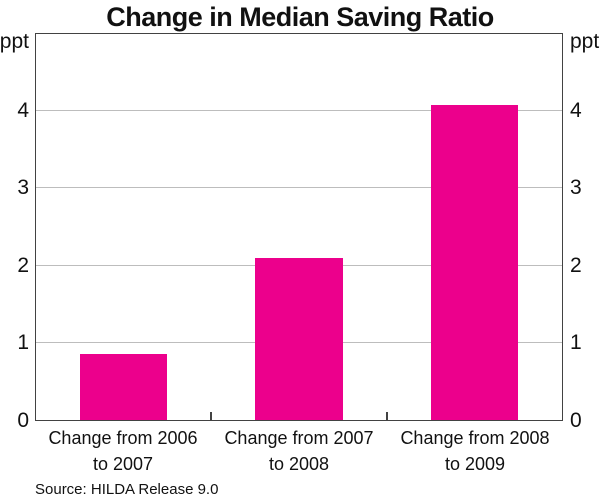 The image size is (600, 503). I want to click on x-category-label: Change from 2007 to 2008, so click(299, 451).